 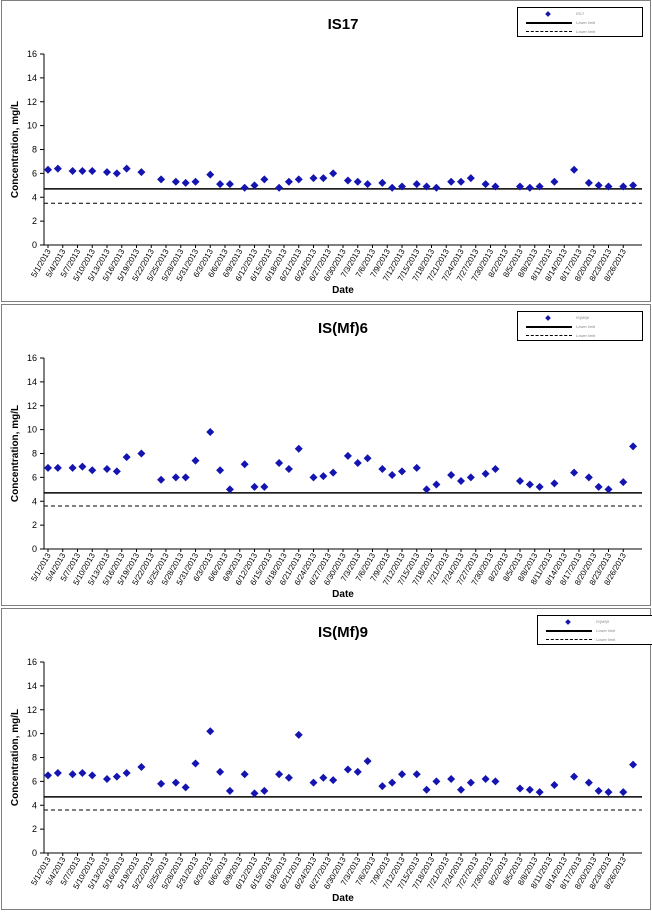 I want to click on y-axis-label: Concentration, mg/L, so click(x=15, y=453).